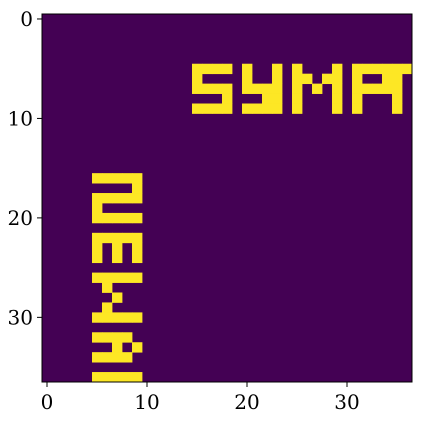 This screenshot has height=425, width=422. Describe the element at coordinates (146, 402) in the screenshot. I see `x-tick-label: 10` at that location.